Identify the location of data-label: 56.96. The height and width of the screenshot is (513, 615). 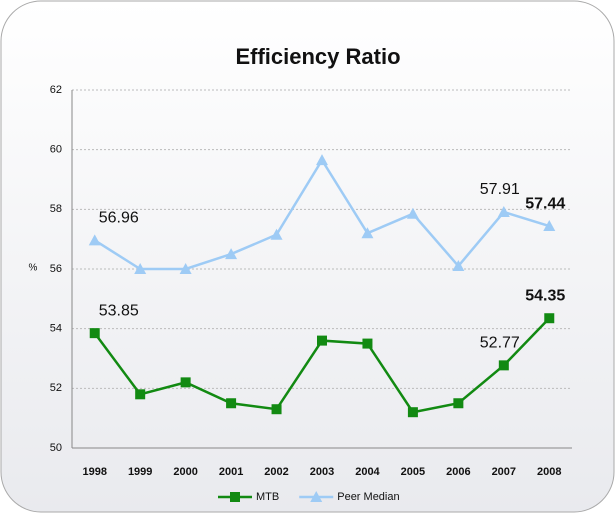
(119, 218).